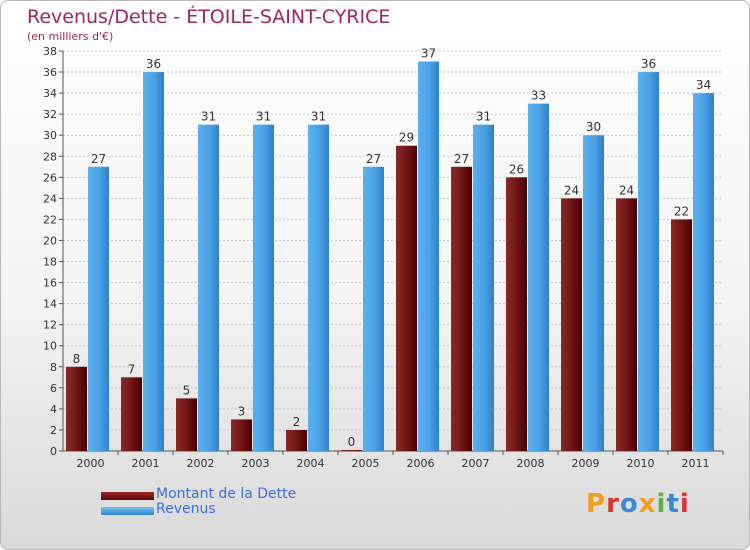  What do you see at coordinates (696, 463) in the screenshot?
I see `x-tick-label: 2011` at bounding box center [696, 463].